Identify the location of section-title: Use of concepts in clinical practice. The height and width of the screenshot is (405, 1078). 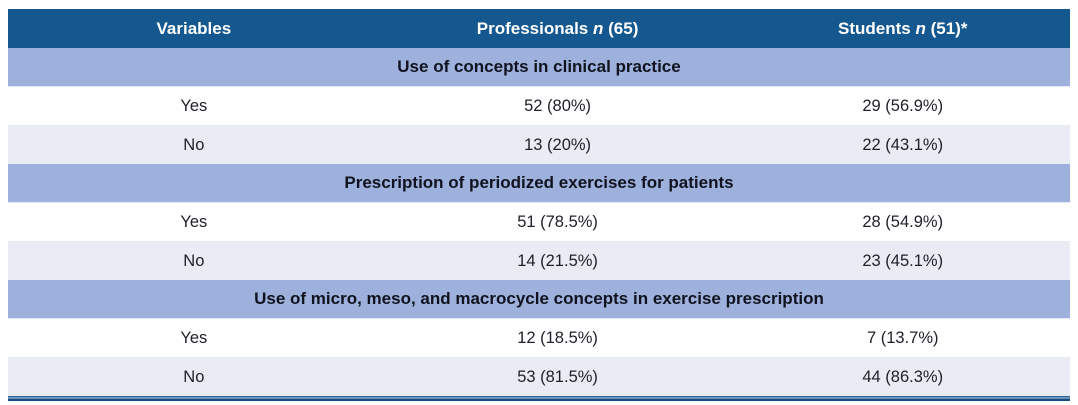
(539, 67).